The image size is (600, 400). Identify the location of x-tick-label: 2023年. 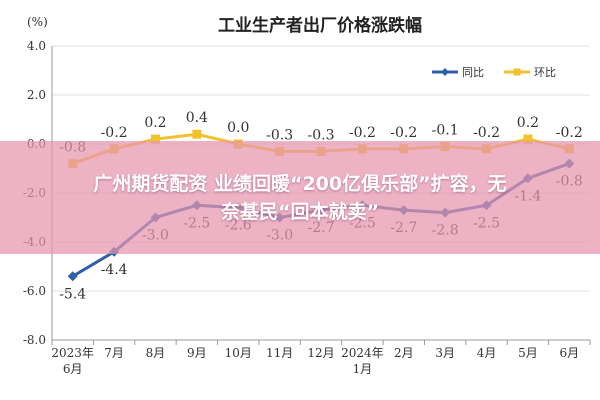
(72, 353).